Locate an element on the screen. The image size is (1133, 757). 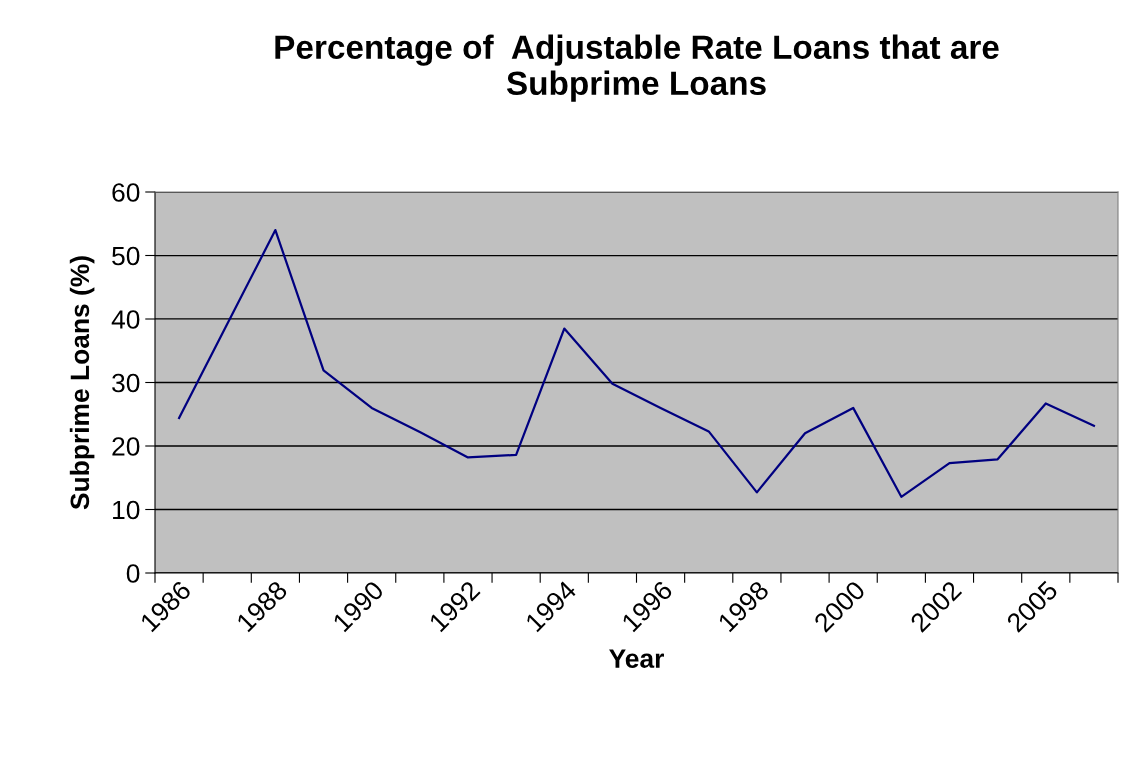
y-tick-label: 40 is located at coordinates (125, 319).